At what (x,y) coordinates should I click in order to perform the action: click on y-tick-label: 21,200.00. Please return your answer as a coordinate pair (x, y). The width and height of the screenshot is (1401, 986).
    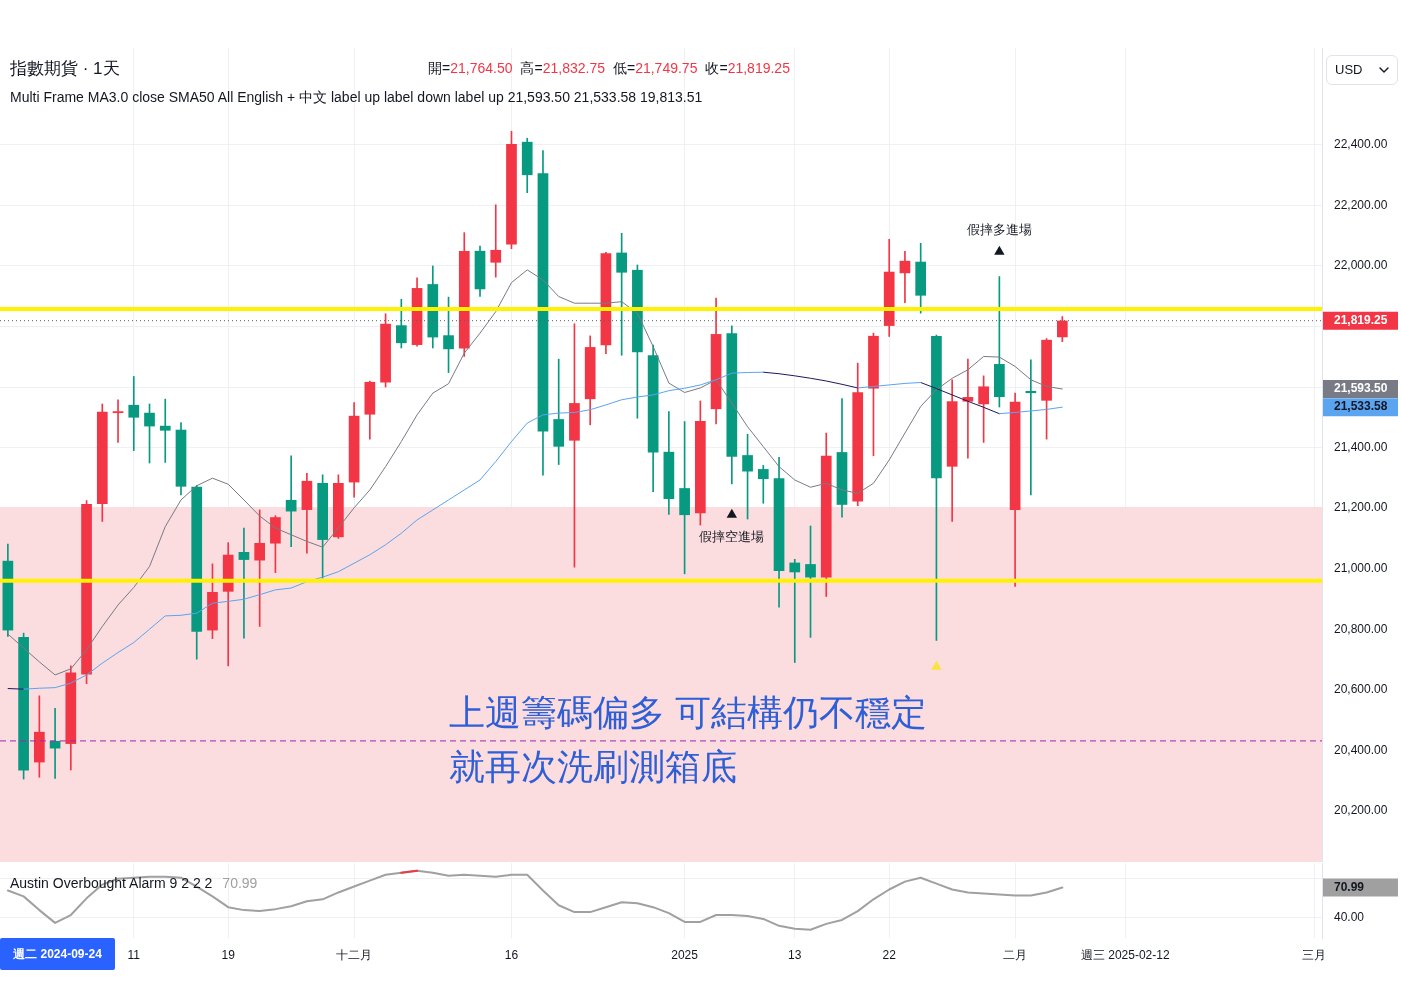
    Looking at the image, I should click on (1361, 507).